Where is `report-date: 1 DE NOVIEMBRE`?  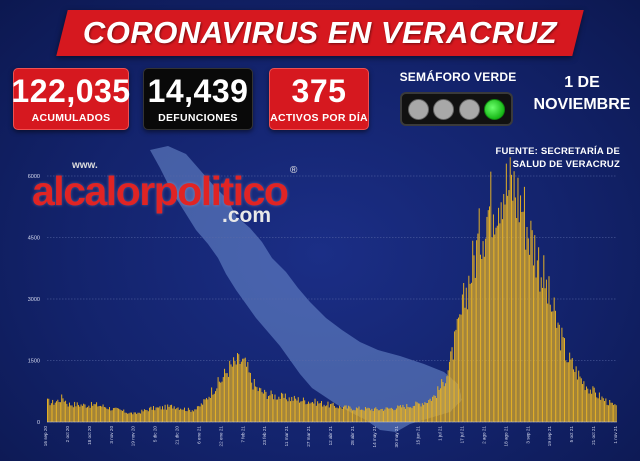 report-date: 1 DE NOVIEMBRE is located at coordinates (582, 94).